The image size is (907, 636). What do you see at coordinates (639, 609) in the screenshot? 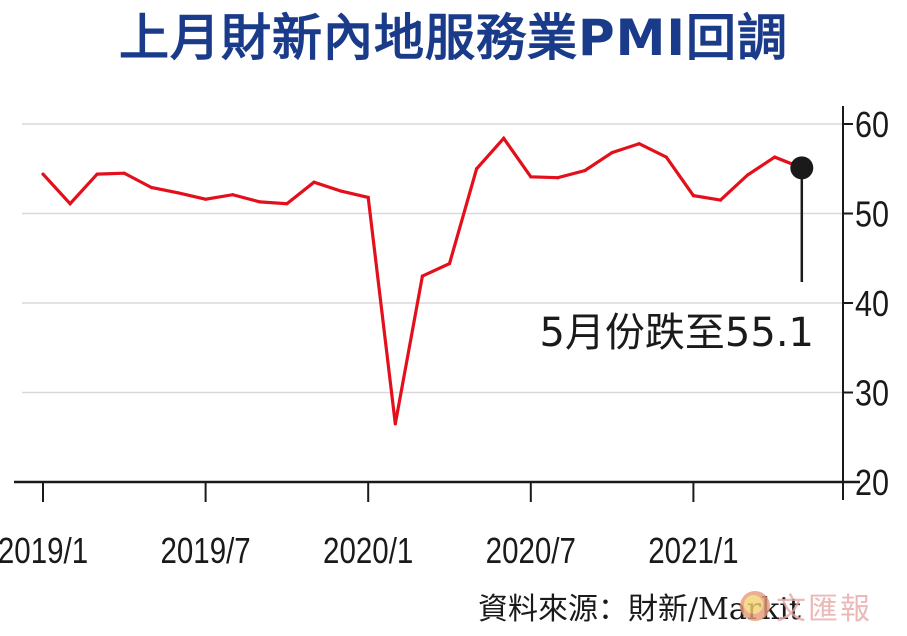
I see `source-note: 資料來源：財新/Markit` at bounding box center [639, 609].